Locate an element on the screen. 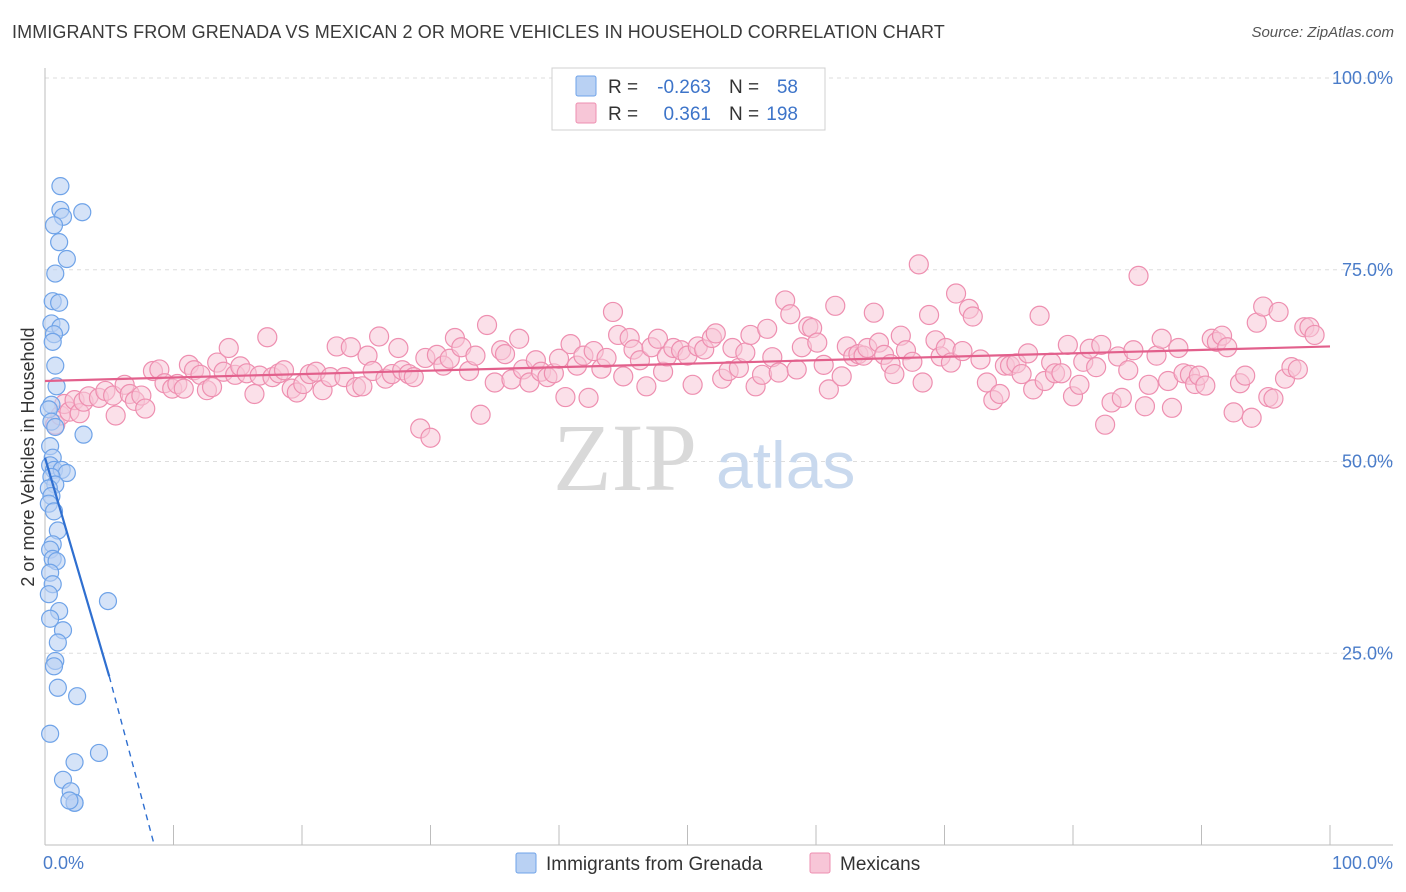 The width and height of the screenshot is (1406, 892). grenada-trend-line is located at coordinates (77, 567).